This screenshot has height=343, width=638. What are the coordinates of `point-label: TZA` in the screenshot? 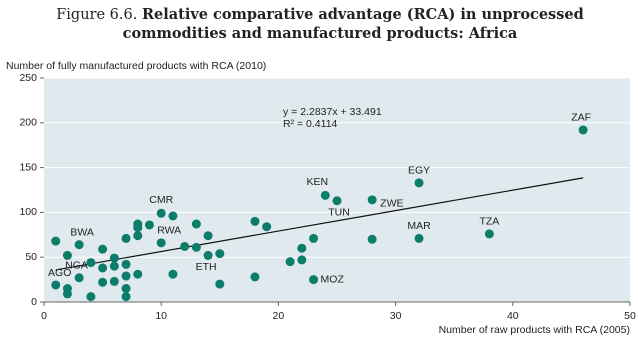 It's located at (489, 222).